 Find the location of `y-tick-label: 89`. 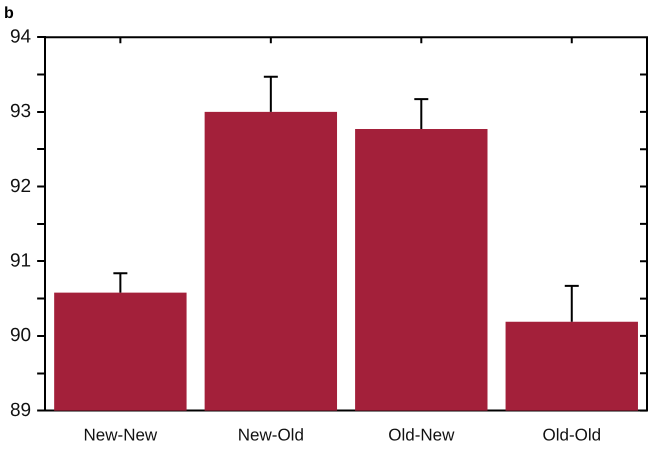

y-tick-label: 89 is located at coordinates (21, 410).